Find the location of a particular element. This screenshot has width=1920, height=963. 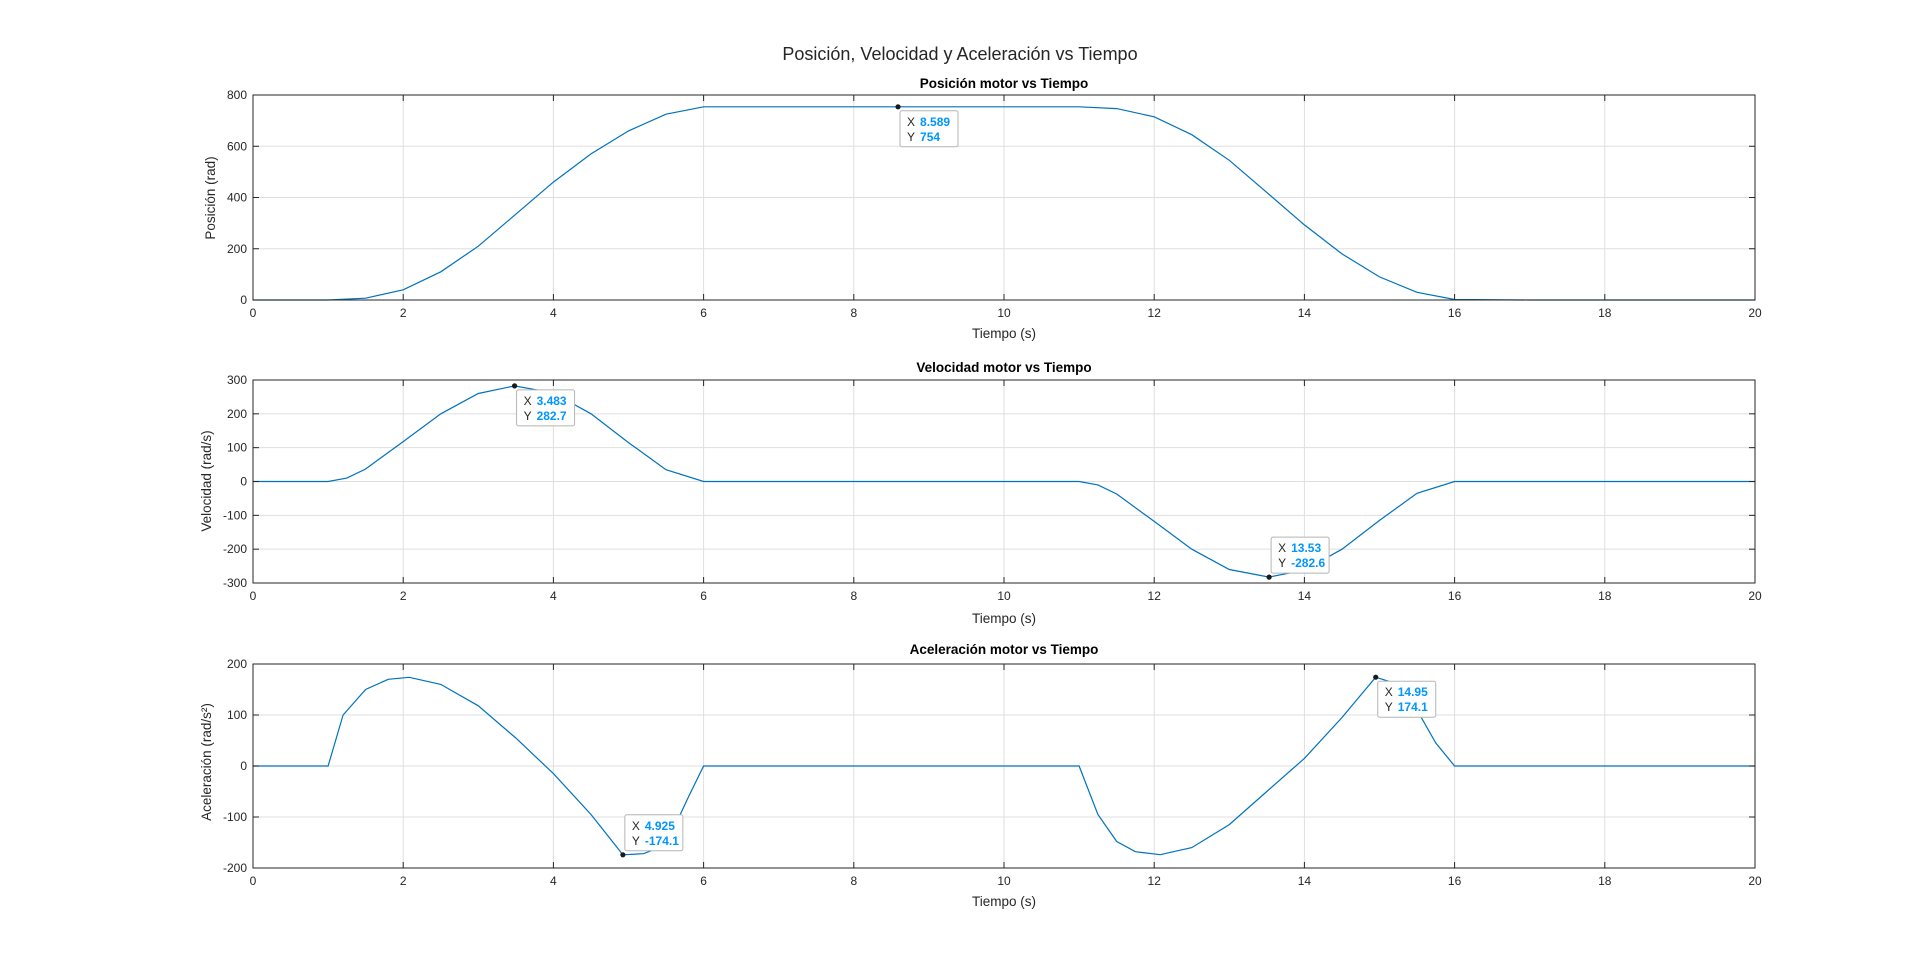

position-datatip-marker is located at coordinates (898, 107).